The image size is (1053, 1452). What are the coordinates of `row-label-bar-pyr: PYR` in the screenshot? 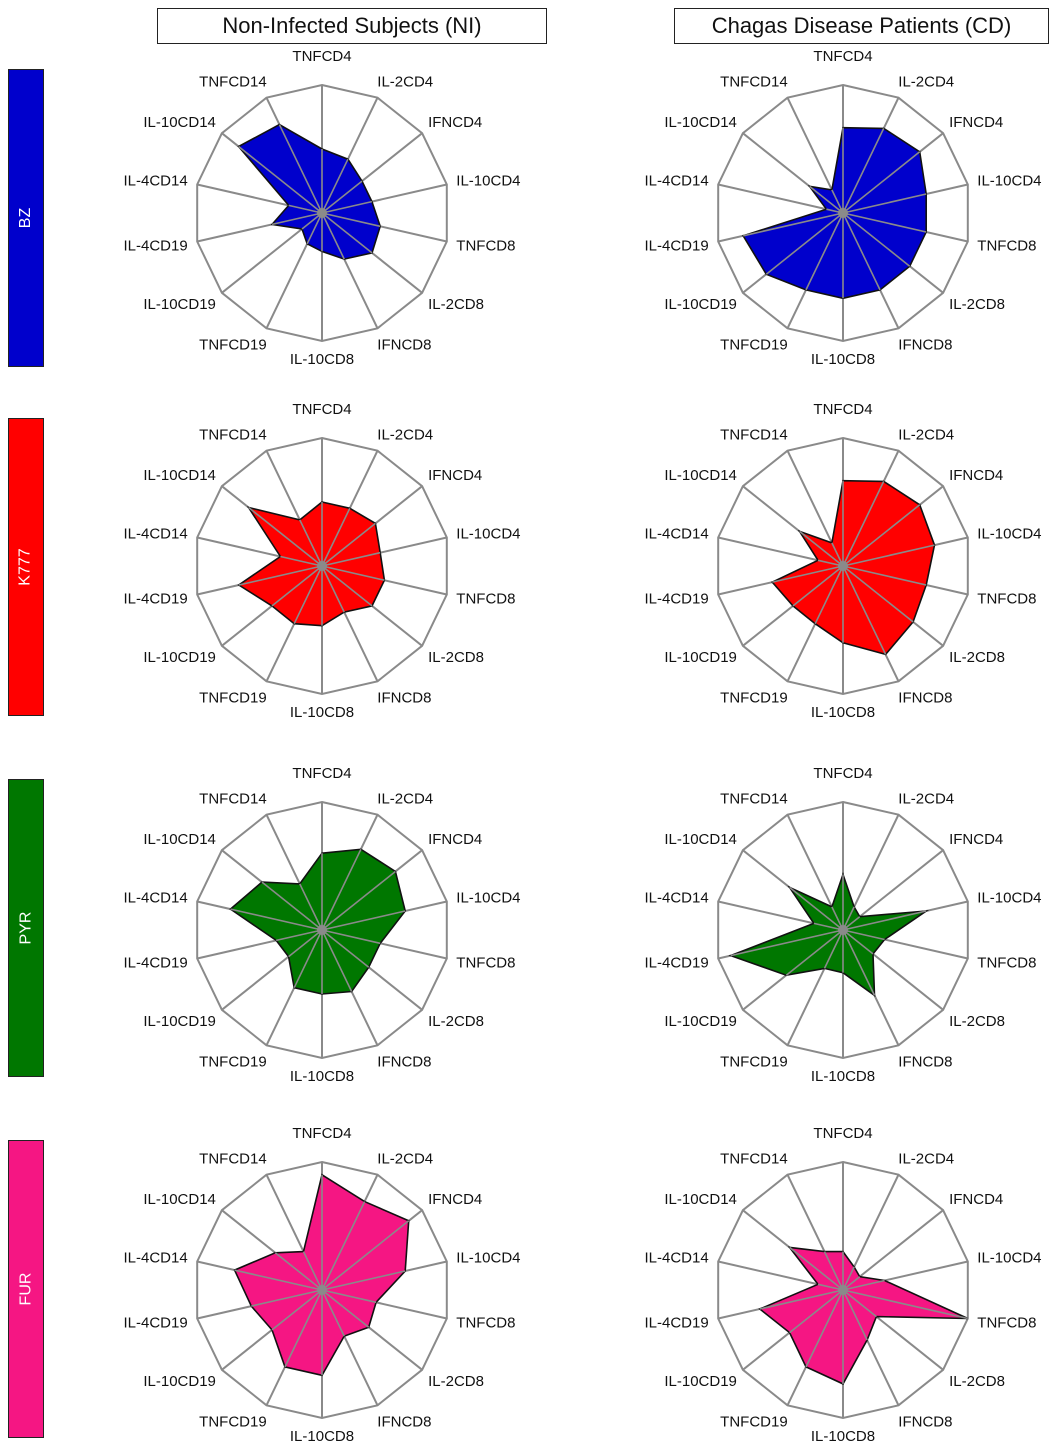 It's located at (26, 928).